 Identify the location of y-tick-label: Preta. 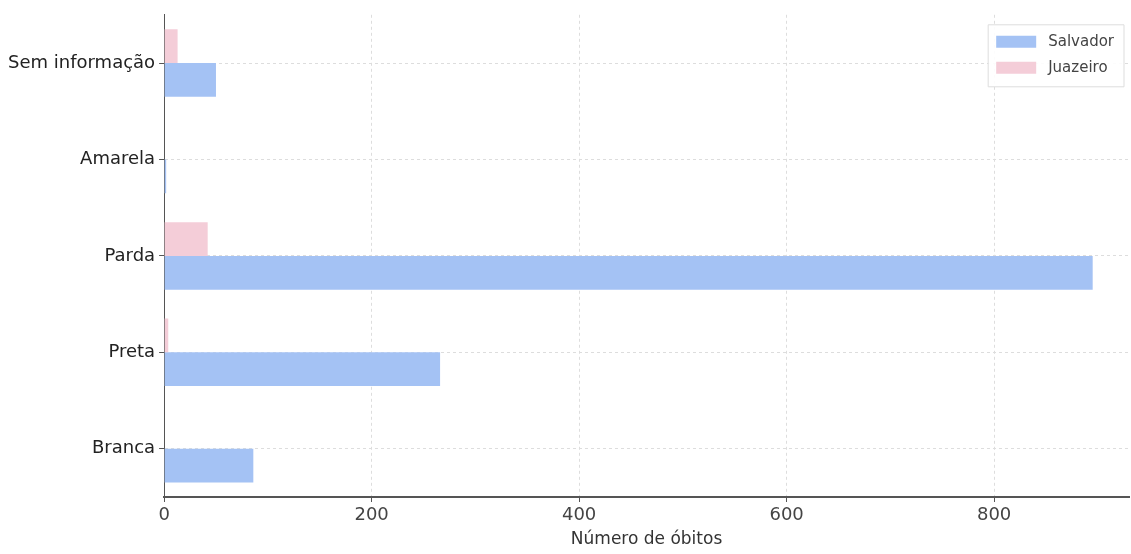
(132, 351).